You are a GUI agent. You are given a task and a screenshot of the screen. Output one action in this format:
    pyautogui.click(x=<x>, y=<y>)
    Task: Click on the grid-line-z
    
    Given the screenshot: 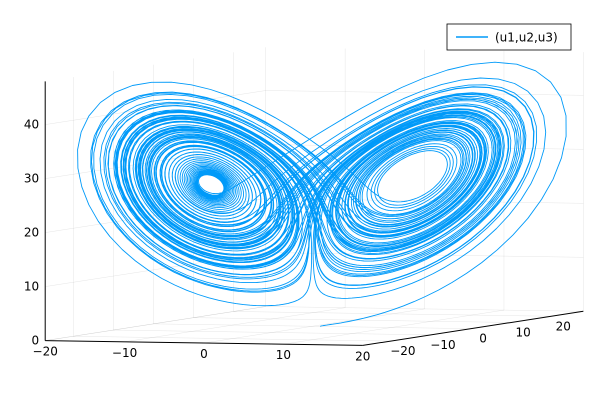 What is the action you would take?
    pyautogui.click(x=155, y=323)
    